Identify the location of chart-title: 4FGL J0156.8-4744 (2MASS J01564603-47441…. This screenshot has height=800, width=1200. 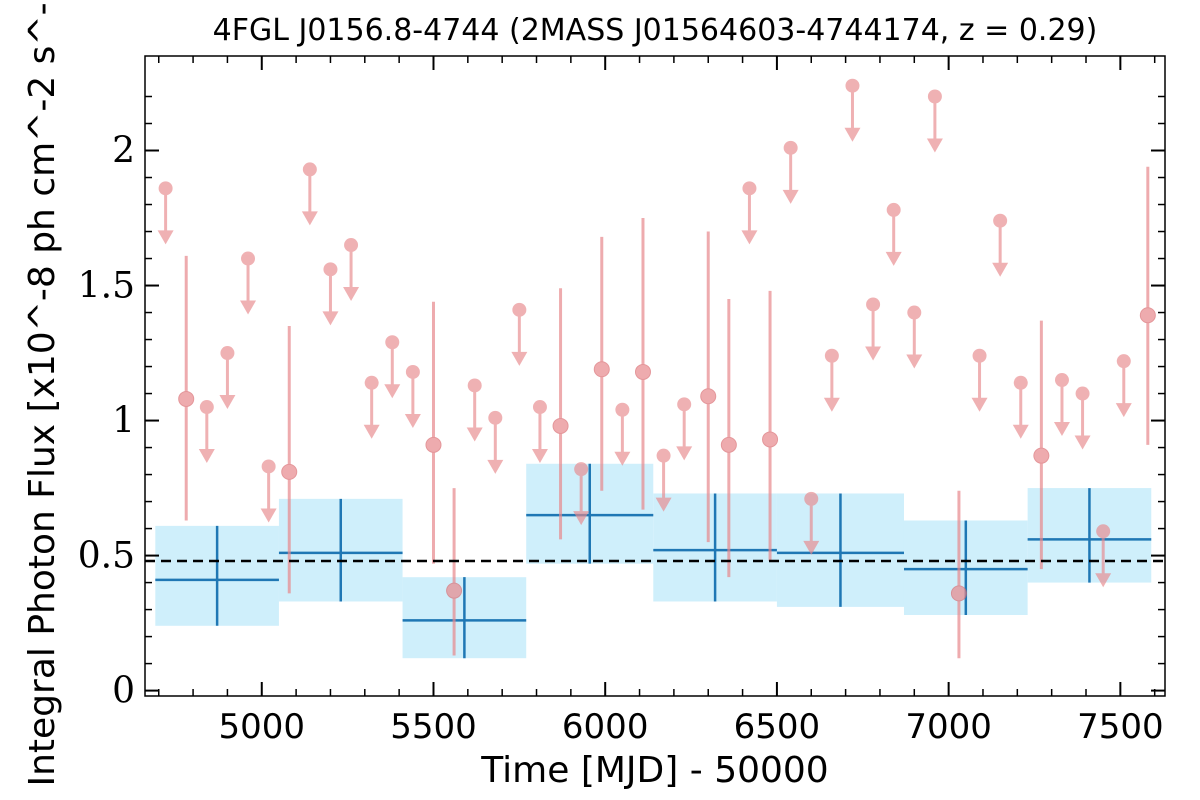
(655, 30).